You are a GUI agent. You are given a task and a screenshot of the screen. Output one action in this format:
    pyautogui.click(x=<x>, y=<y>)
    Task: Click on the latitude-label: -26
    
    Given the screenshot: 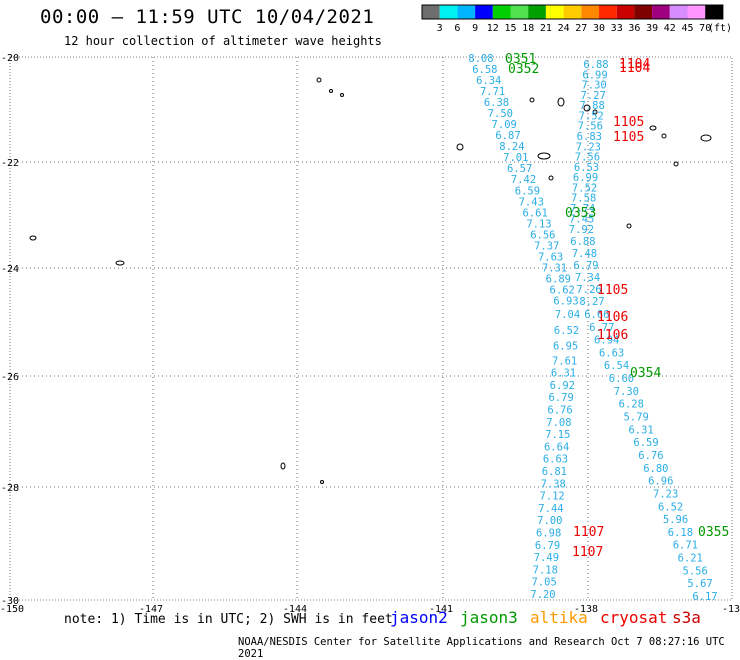 What is the action you would take?
    pyautogui.click(x=10, y=377)
    